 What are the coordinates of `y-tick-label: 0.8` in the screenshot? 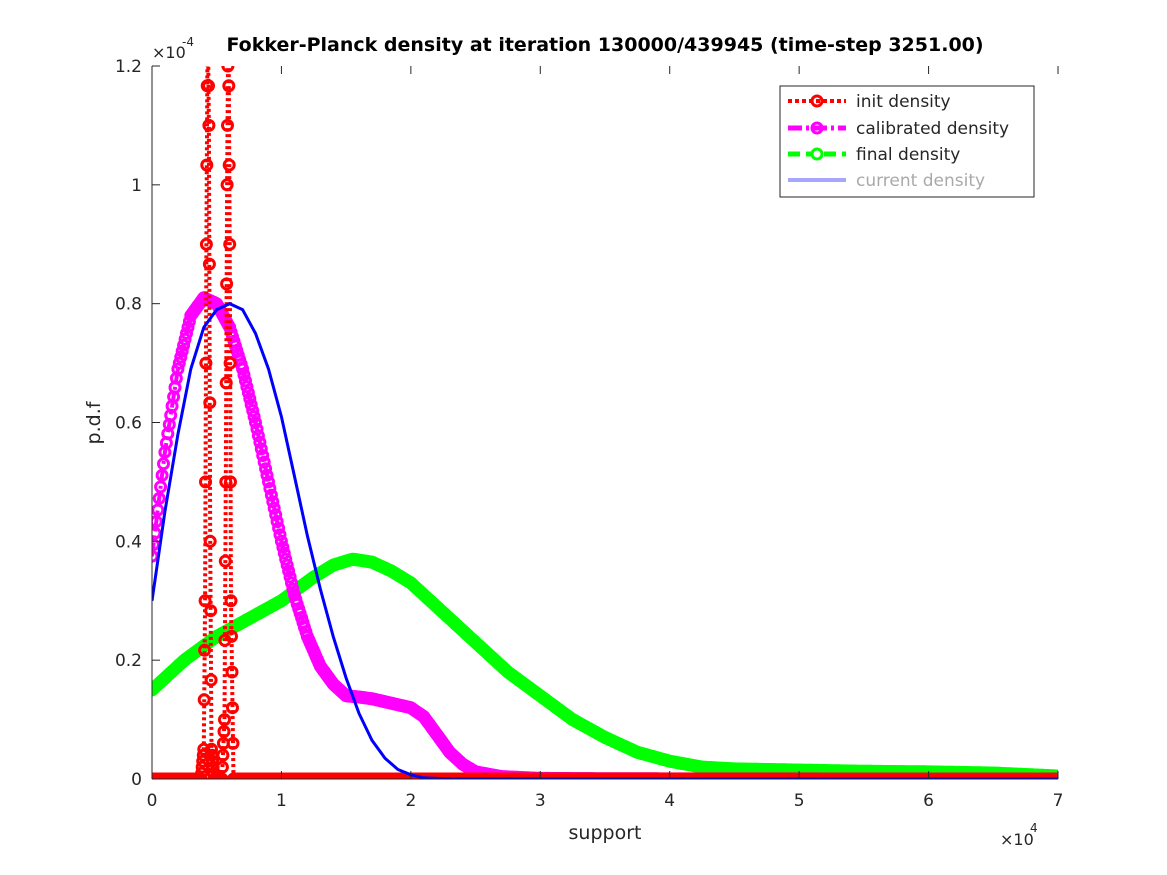 It's located at (128, 305).